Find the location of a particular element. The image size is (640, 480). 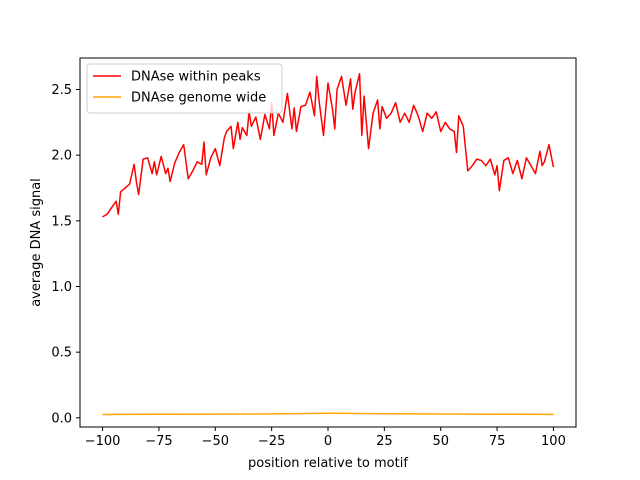

x-tick-label: −25 is located at coordinates (271, 441).